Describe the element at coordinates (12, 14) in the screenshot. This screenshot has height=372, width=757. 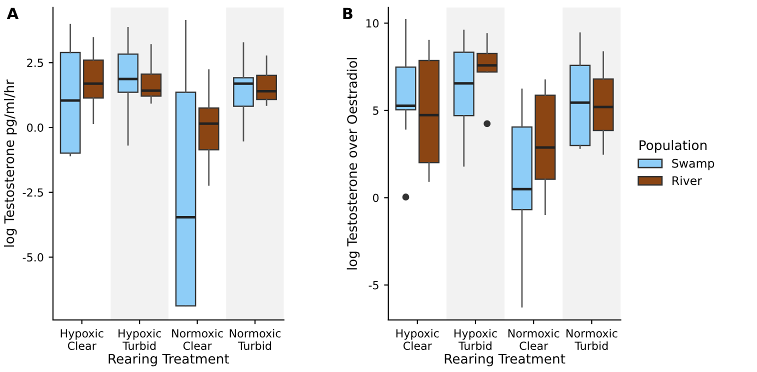
I see `chart-title: A` at that location.